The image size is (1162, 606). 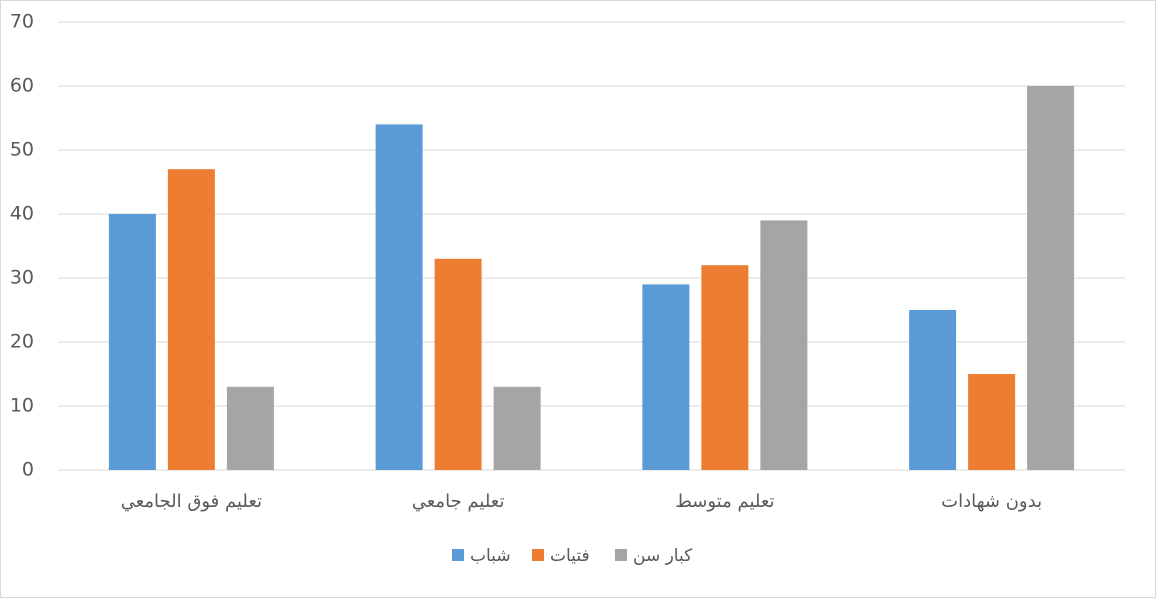 What do you see at coordinates (490, 556) in the screenshot?
I see `legend-label: شباب` at bounding box center [490, 556].